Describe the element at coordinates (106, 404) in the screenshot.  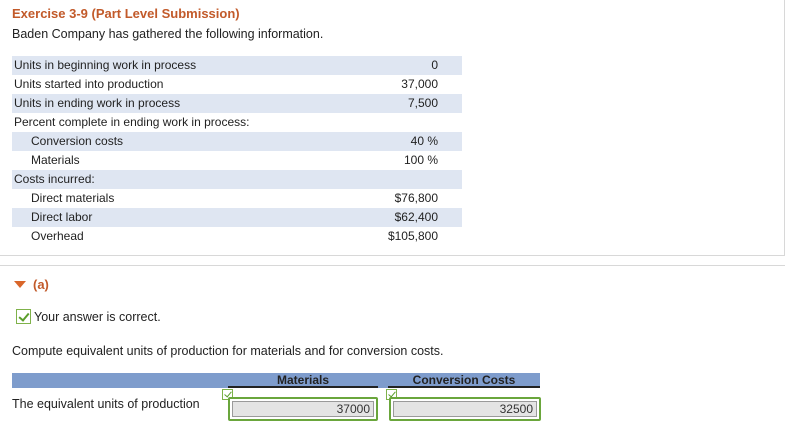
I see `equivalent-units-label: The equivalent units of production` at that location.